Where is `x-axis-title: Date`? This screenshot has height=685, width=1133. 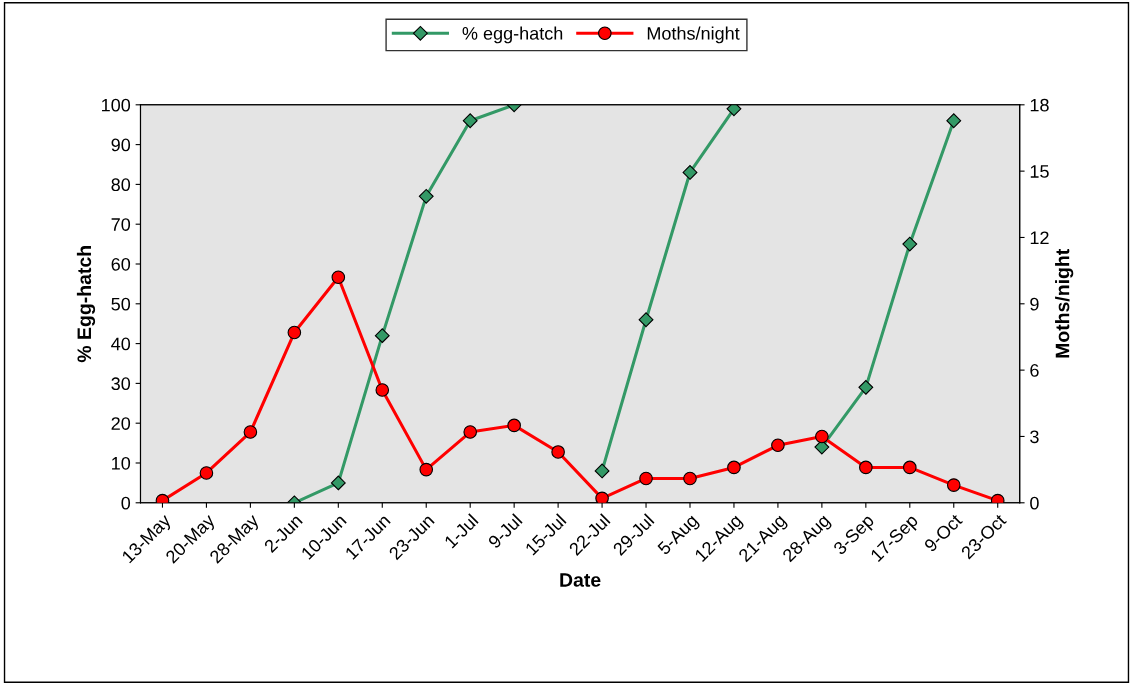
x-axis-title: Date is located at coordinates (580, 580).